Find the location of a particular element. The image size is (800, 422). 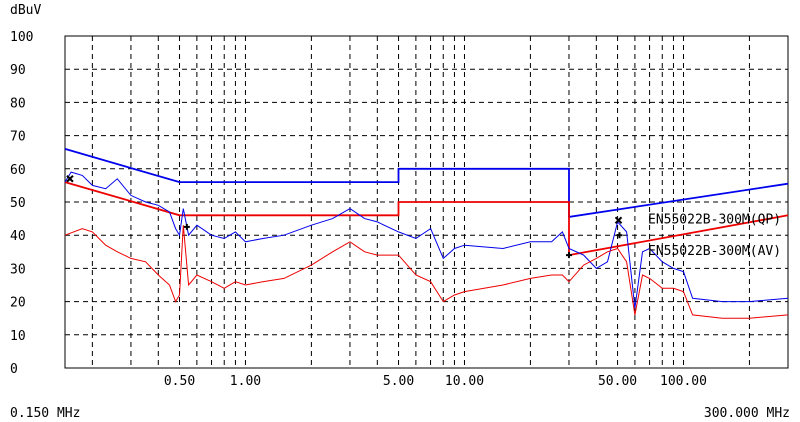

y-tick-label: 60 is located at coordinates (18, 170).